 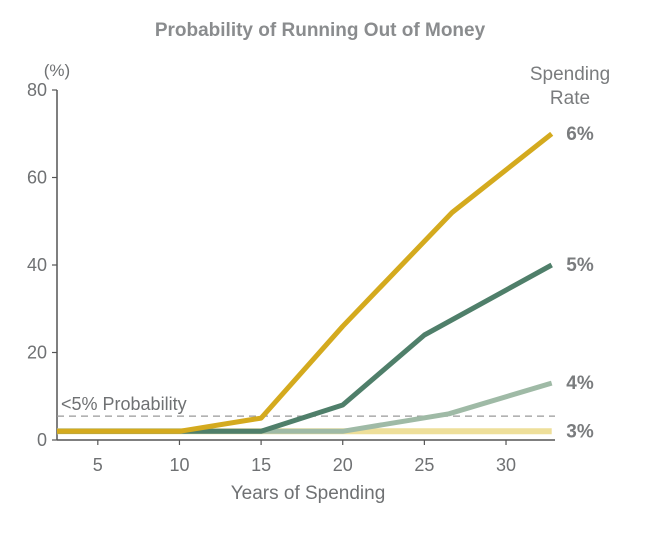 What do you see at coordinates (37, 265) in the screenshot?
I see `y-tick-label: 40` at bounding box center [37, 265].